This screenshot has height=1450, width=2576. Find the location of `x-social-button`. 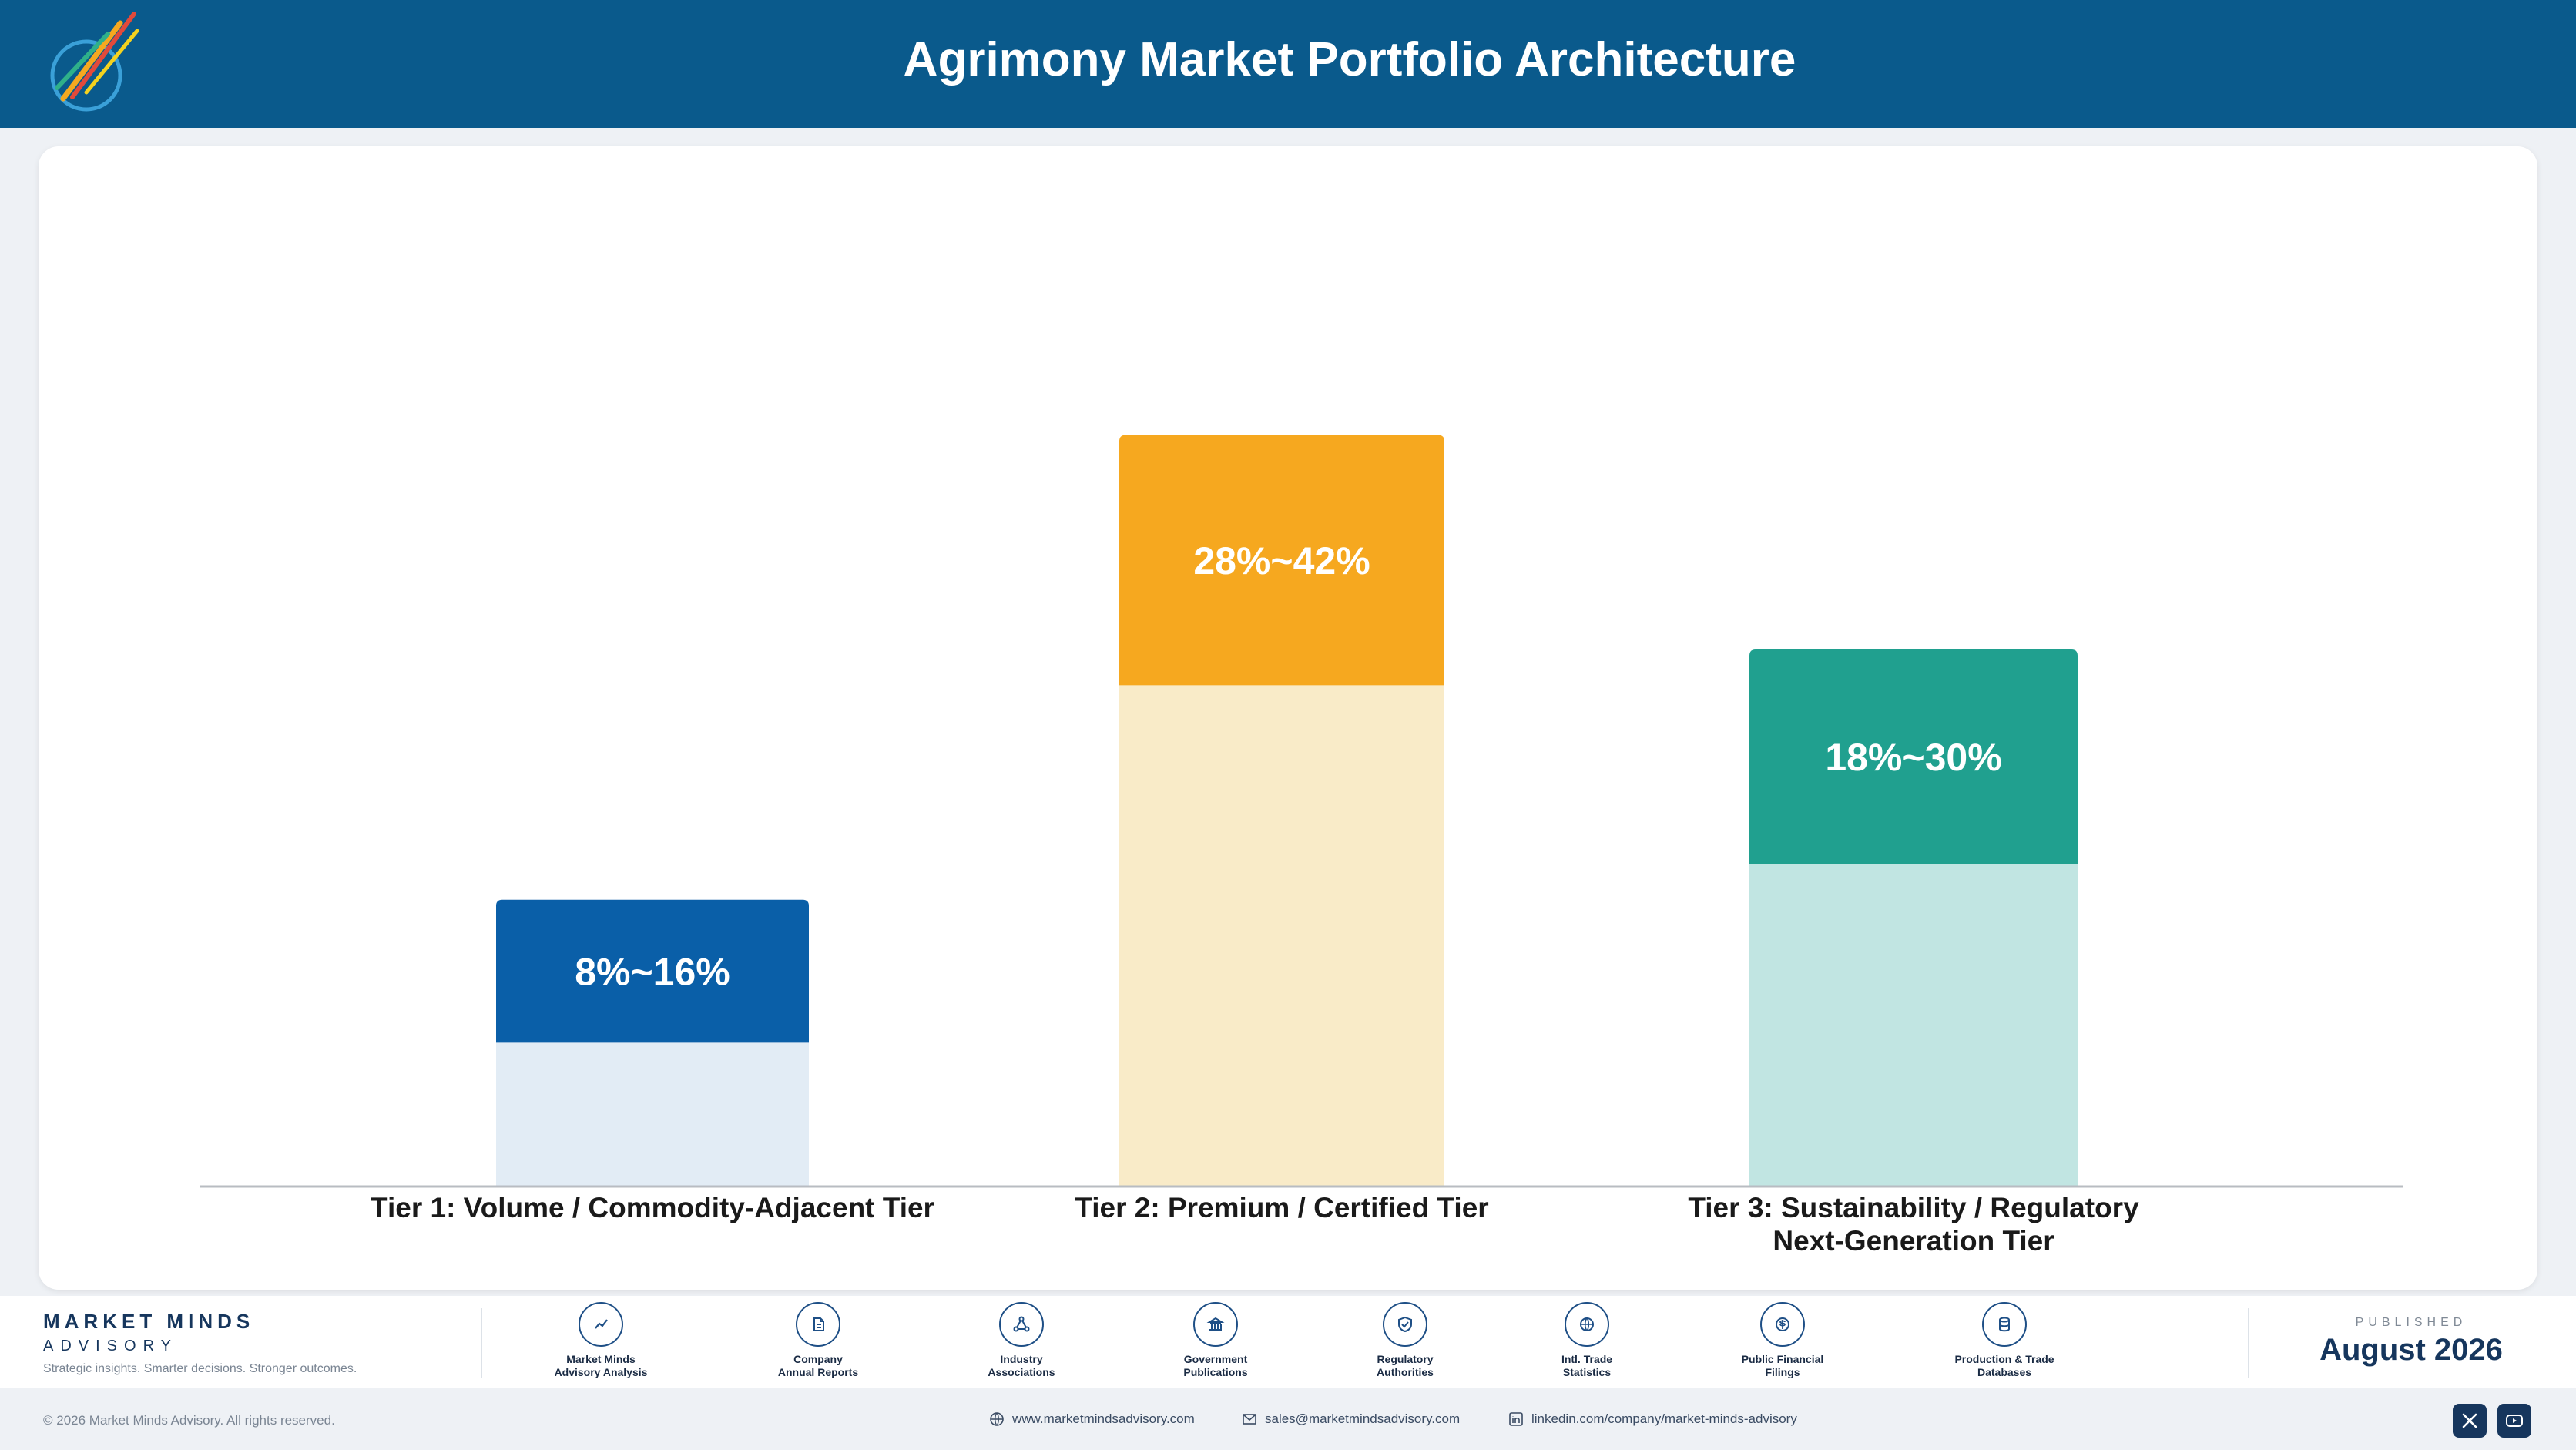

x-social-button is located at coordinates (2470, 1421).